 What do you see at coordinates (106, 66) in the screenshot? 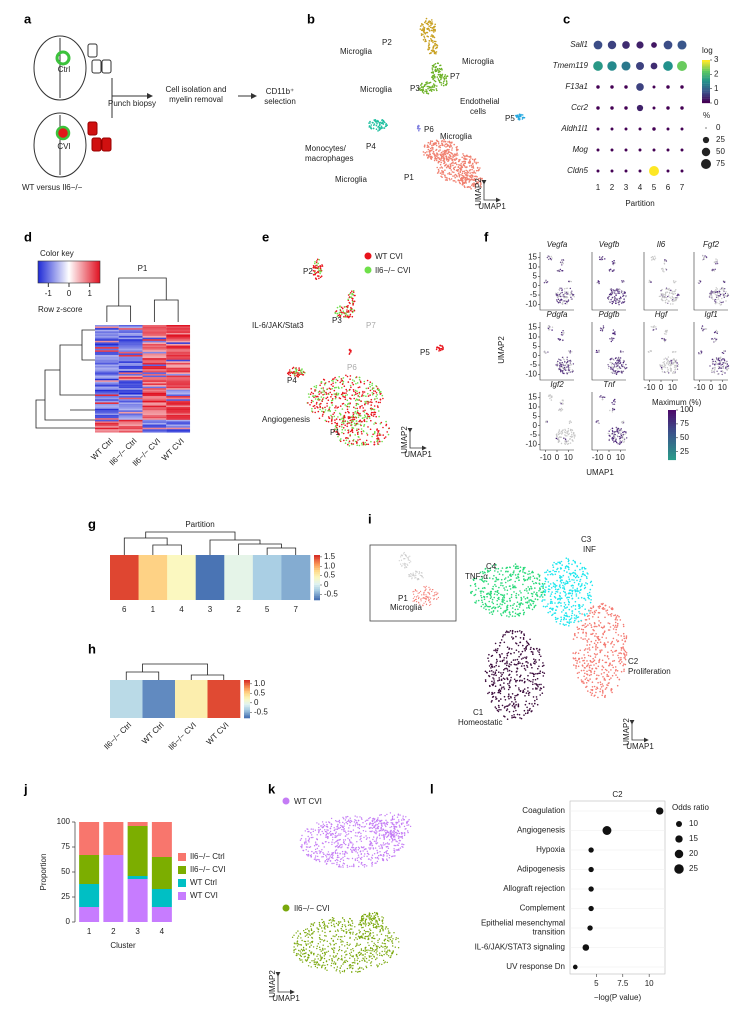
I see `tube` at bounding box center [106, 66].